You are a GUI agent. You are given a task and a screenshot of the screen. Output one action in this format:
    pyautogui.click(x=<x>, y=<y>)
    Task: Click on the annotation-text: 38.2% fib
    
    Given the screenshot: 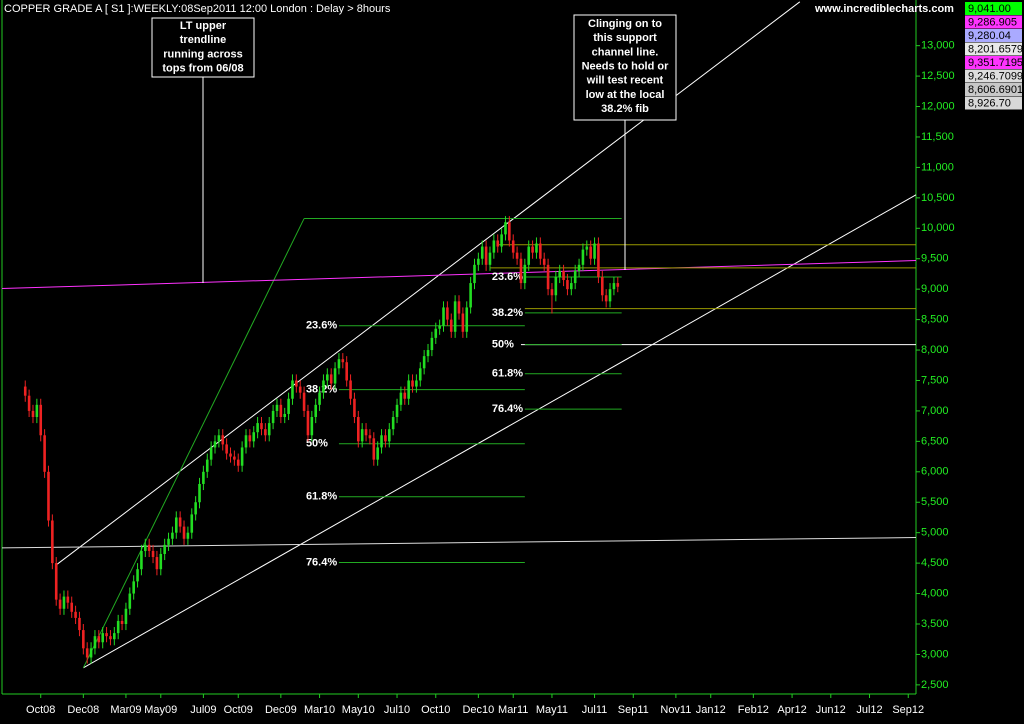 What is the action you would take?
    pyautogui.click(x=625, y=109)
    